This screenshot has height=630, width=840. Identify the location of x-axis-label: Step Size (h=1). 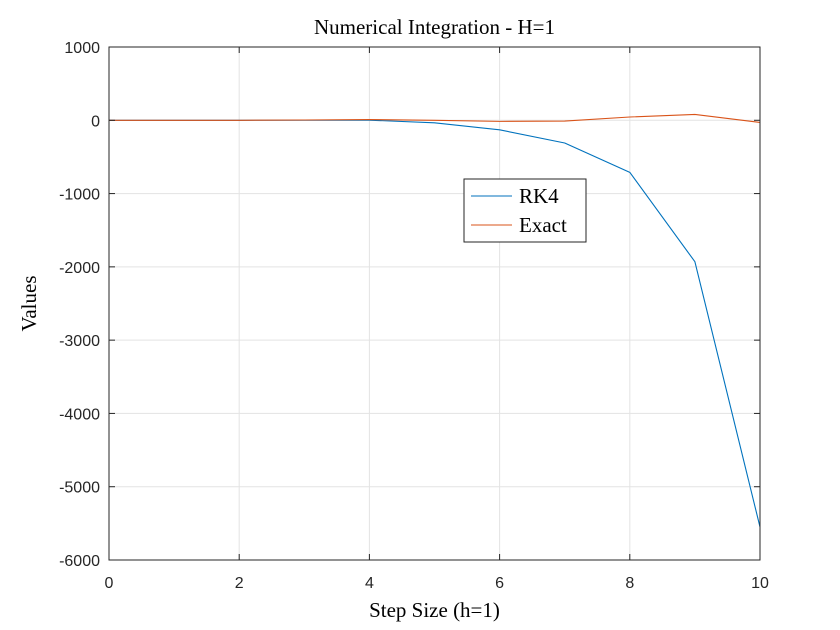
(434, 610).